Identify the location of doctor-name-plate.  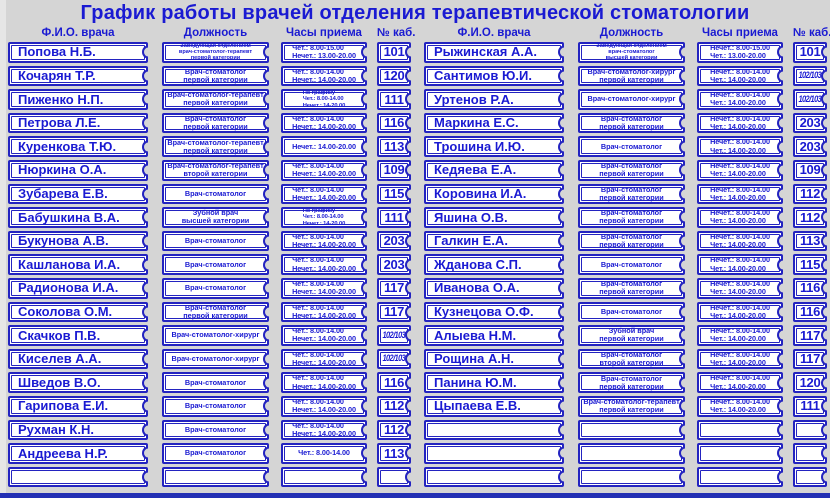
(494, 477).